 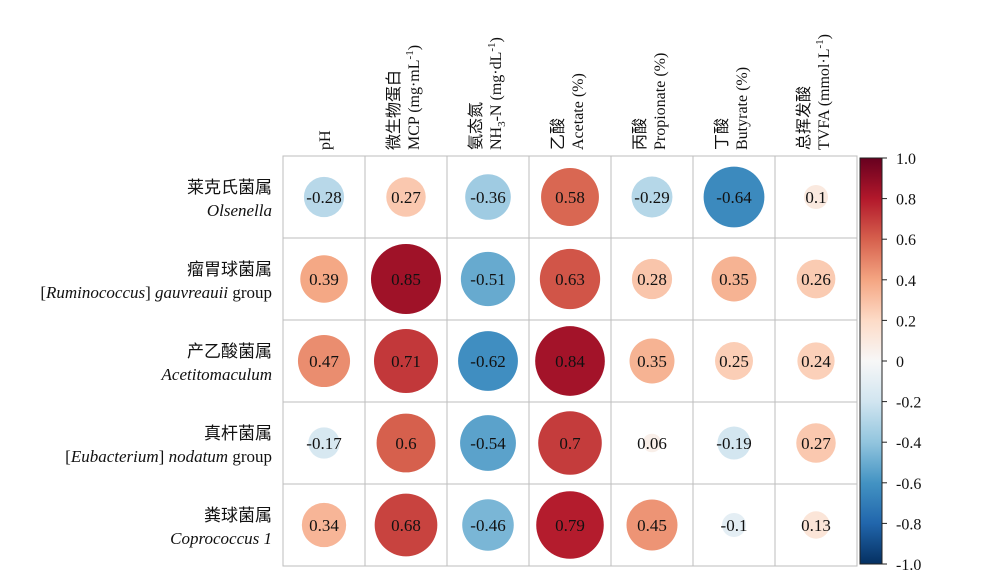 What do you see at coordinates (908, 403) in the screenshot?
I see `colorbar-tick-label: -0.2` at bounding box center [908, 403].